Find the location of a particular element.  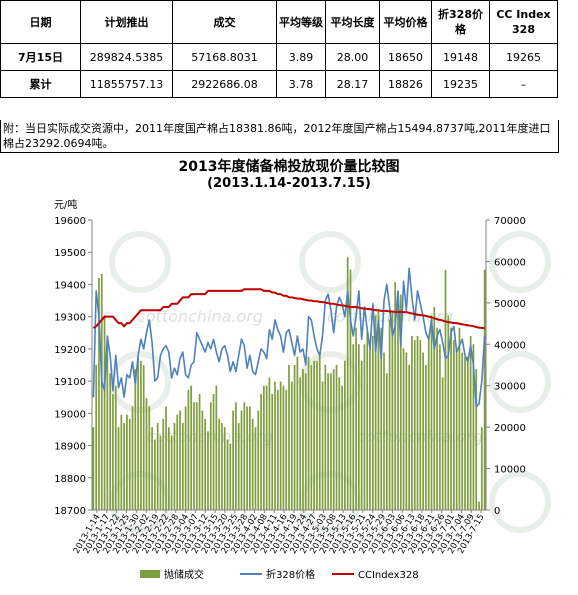

header-planned: 计划推出 is located at coordinates (126, 22).